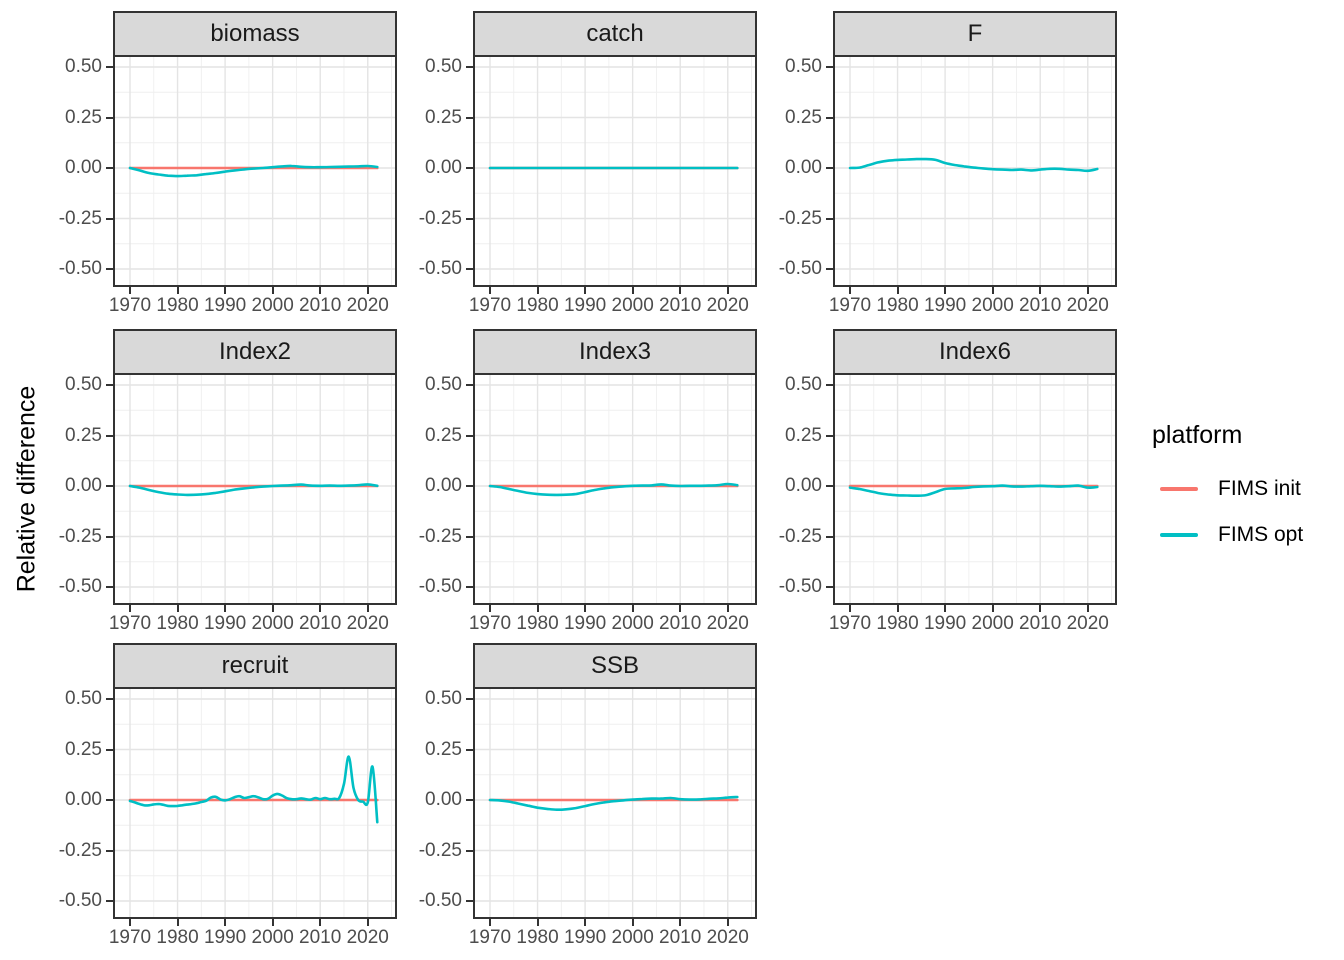 This screenshot has height=960, width=1344. What do you see at coordinates (615, 33) in the screenshot?
I see `facet-title: catch` at bounding box center [615, 33].